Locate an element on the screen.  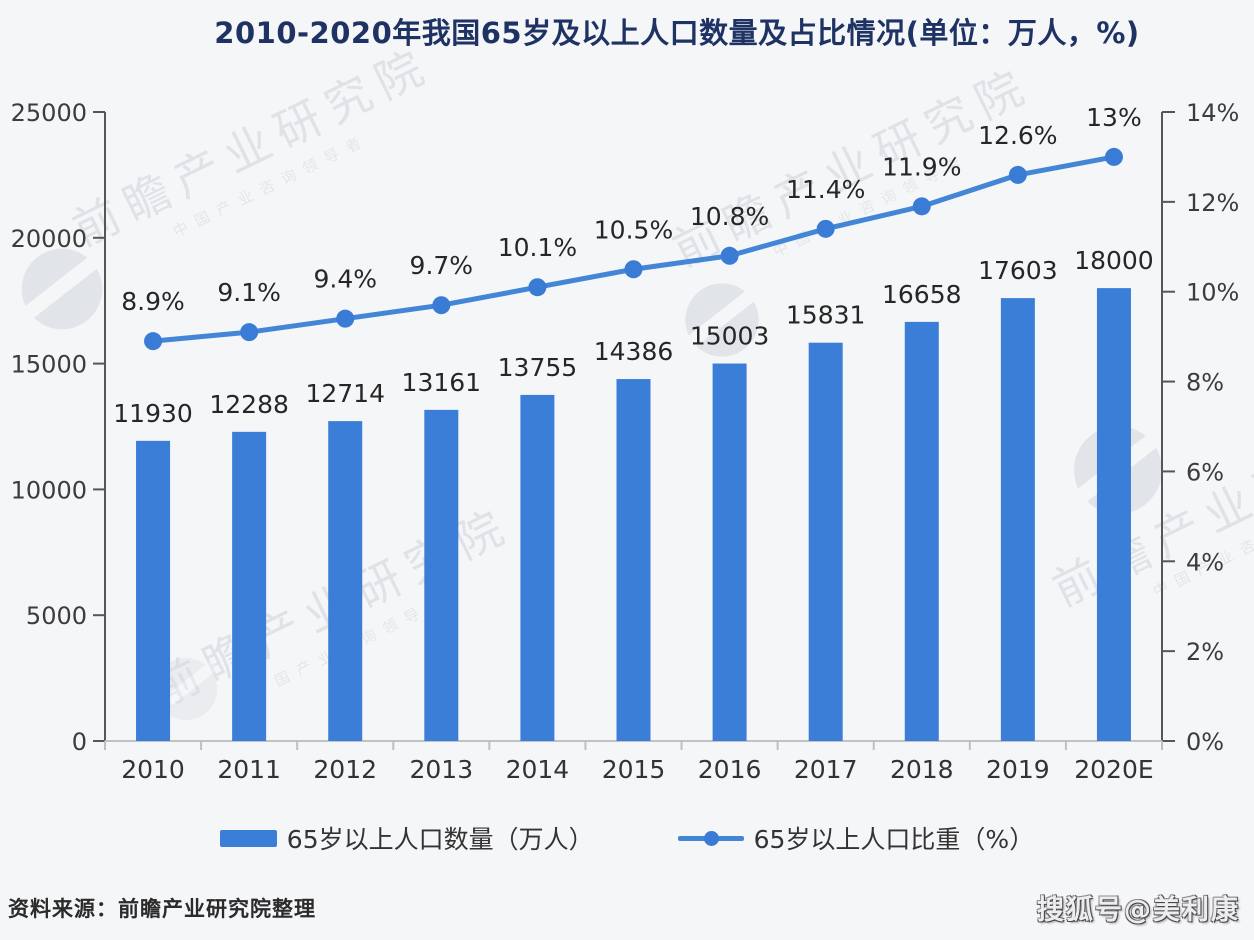
bar-value-label: 13161 is located at coordinates (442, 382).